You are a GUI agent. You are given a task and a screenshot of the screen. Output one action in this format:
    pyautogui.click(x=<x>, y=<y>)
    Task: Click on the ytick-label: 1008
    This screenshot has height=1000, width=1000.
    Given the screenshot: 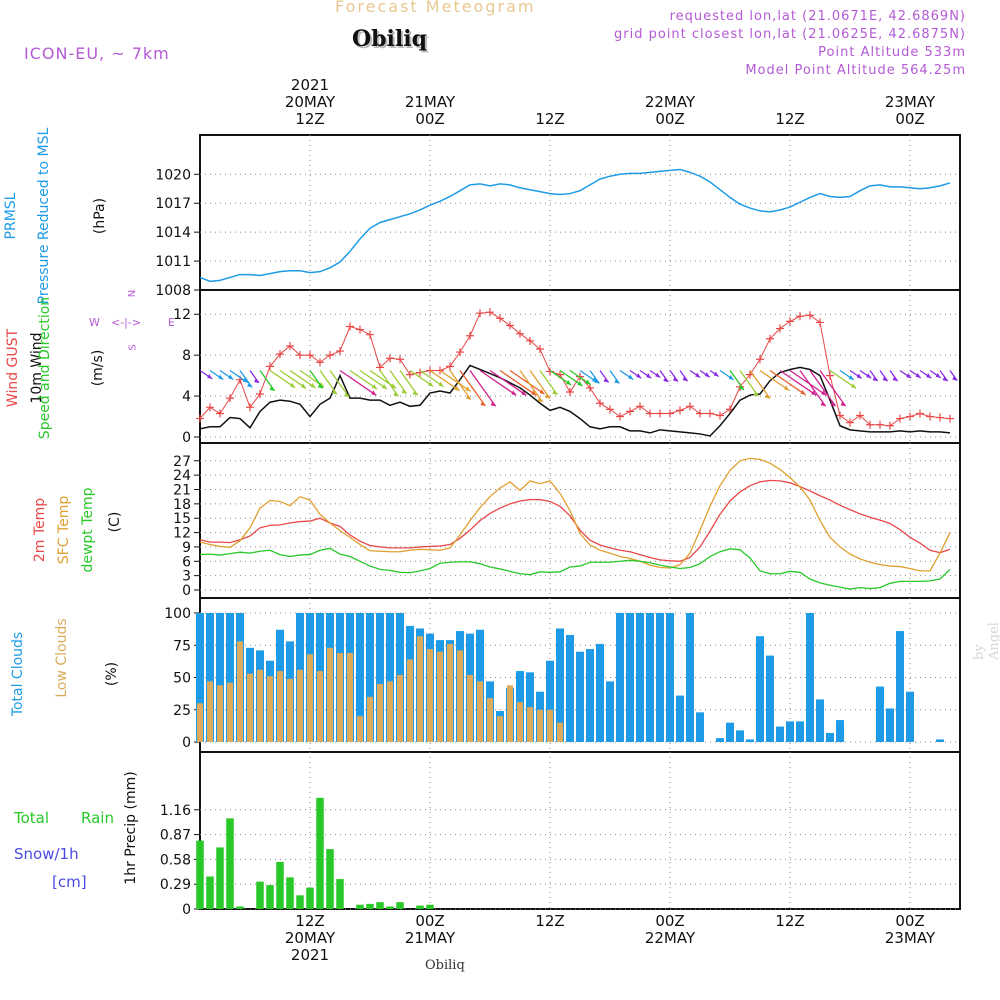 What is the action you would take?
    pyautogui.click(x=173, y=291)
    